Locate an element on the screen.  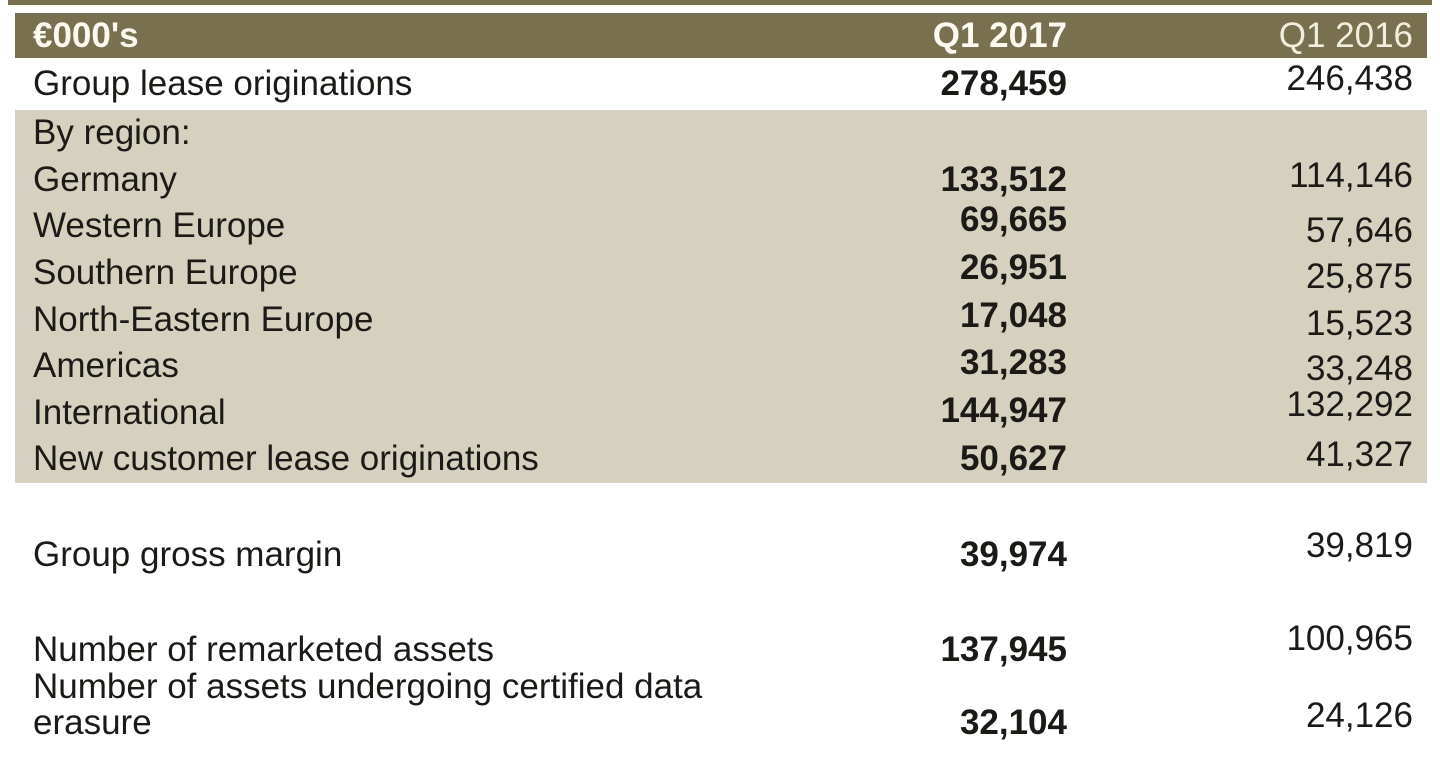
row-americas: Americas 31,283 33,248 is located at coordinates (721, 366).